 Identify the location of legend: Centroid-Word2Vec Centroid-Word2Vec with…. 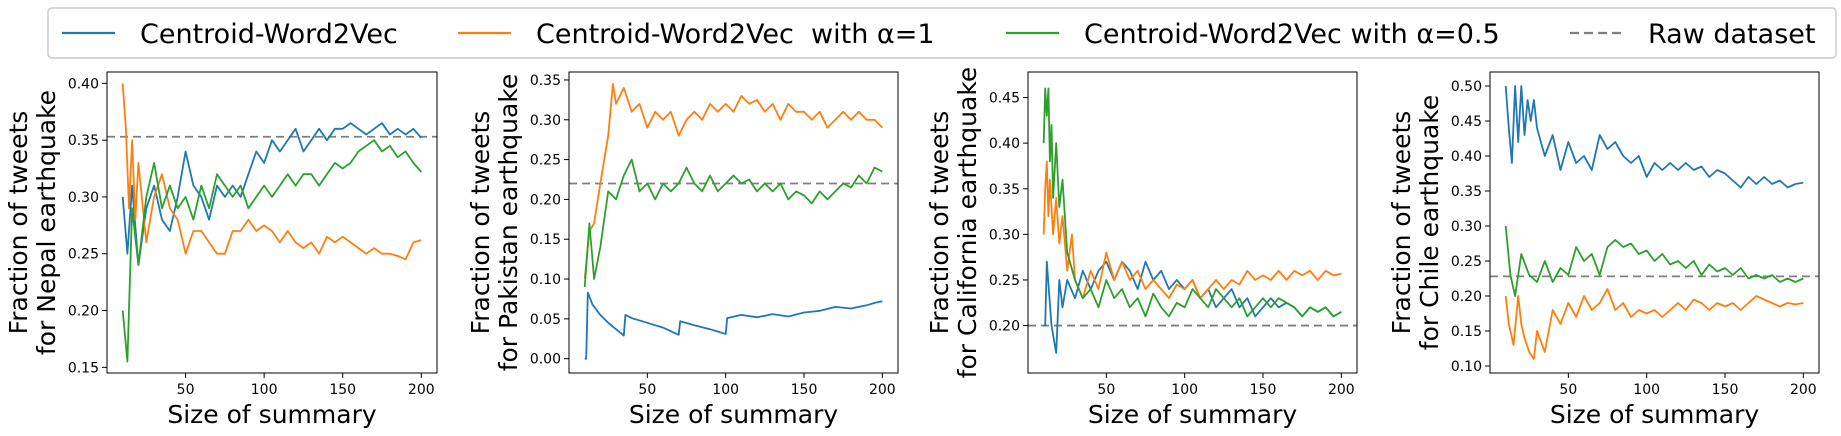
(942, 33).